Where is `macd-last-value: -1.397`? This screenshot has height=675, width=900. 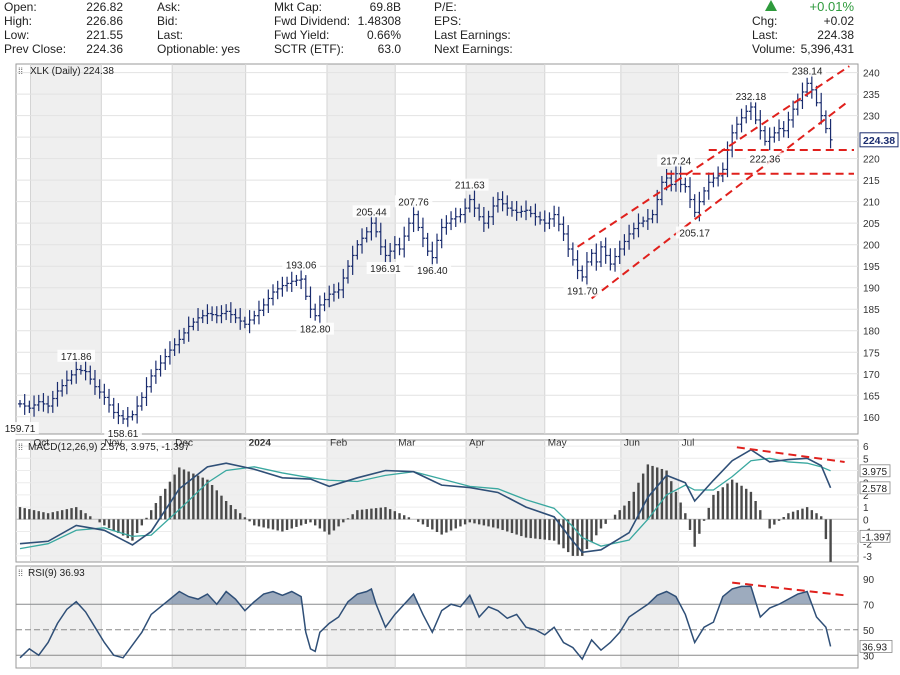 macd-last-value: -1.397 is located at coordinates (876, 537).